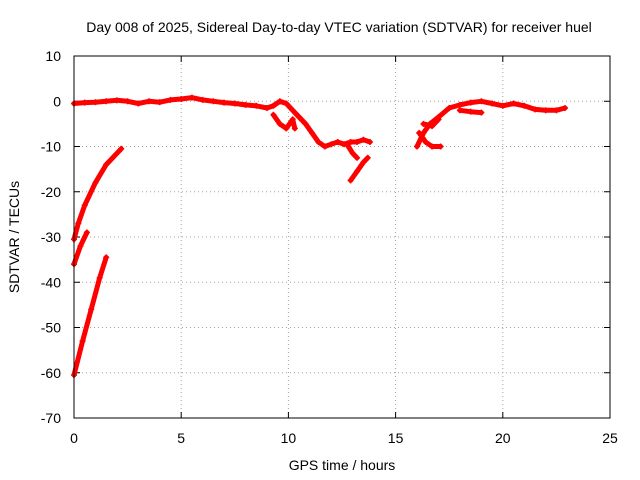 This screenshot has width=640, height=480. What do you see at coordinates (53, 56) in the screenshot?
I see `y-tick-label: 10` at bounding box center [53, 56].